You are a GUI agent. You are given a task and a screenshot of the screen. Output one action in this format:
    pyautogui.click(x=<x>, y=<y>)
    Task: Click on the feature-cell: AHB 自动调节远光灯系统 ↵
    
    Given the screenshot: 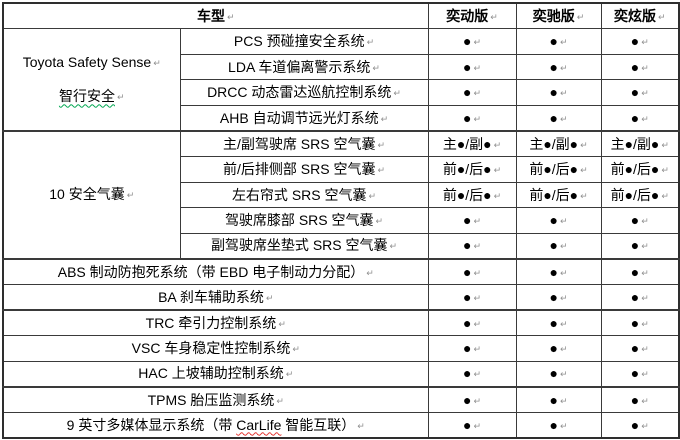 What is the action you would take?
    pyautogui.click(x=304, y=118)
    